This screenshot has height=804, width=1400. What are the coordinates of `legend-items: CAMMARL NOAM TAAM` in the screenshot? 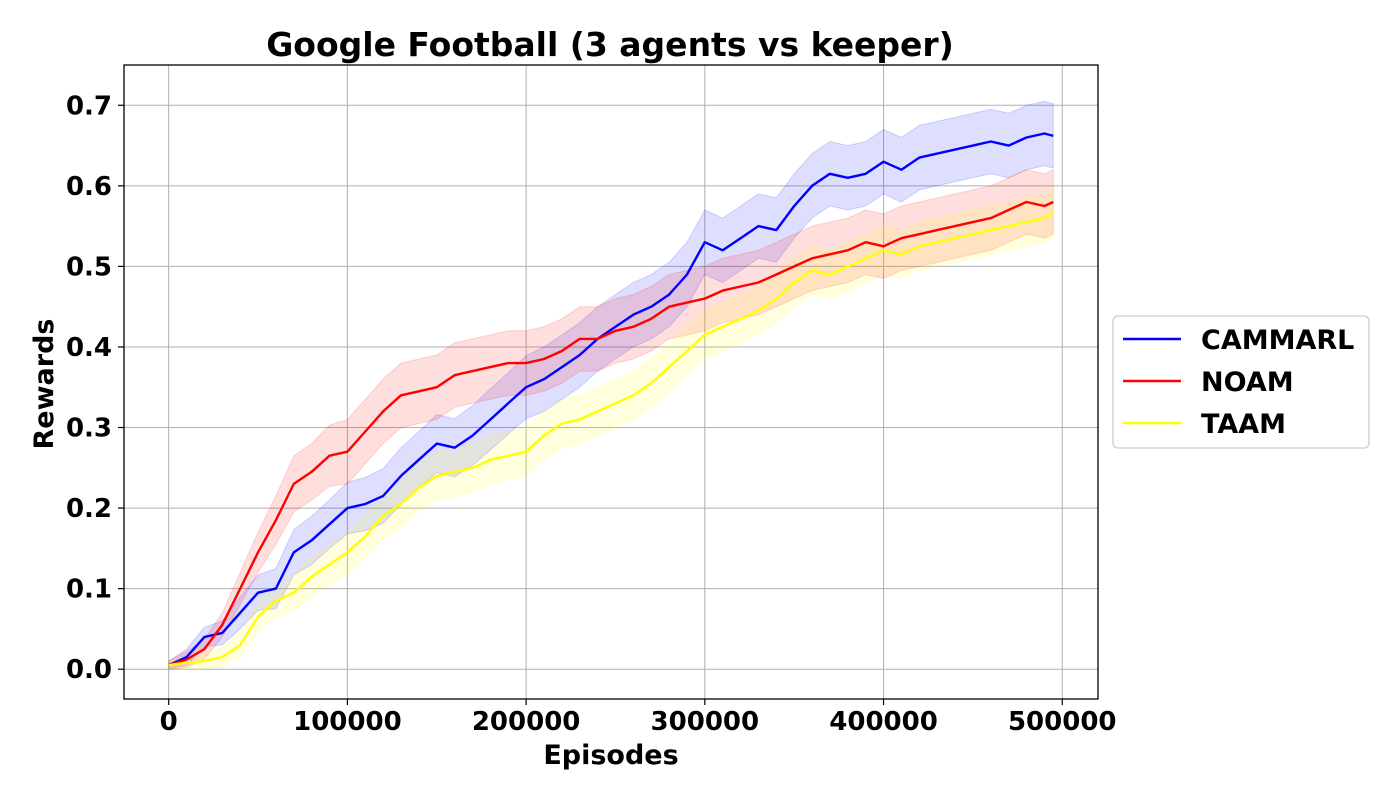 It's located at (1238, 382).